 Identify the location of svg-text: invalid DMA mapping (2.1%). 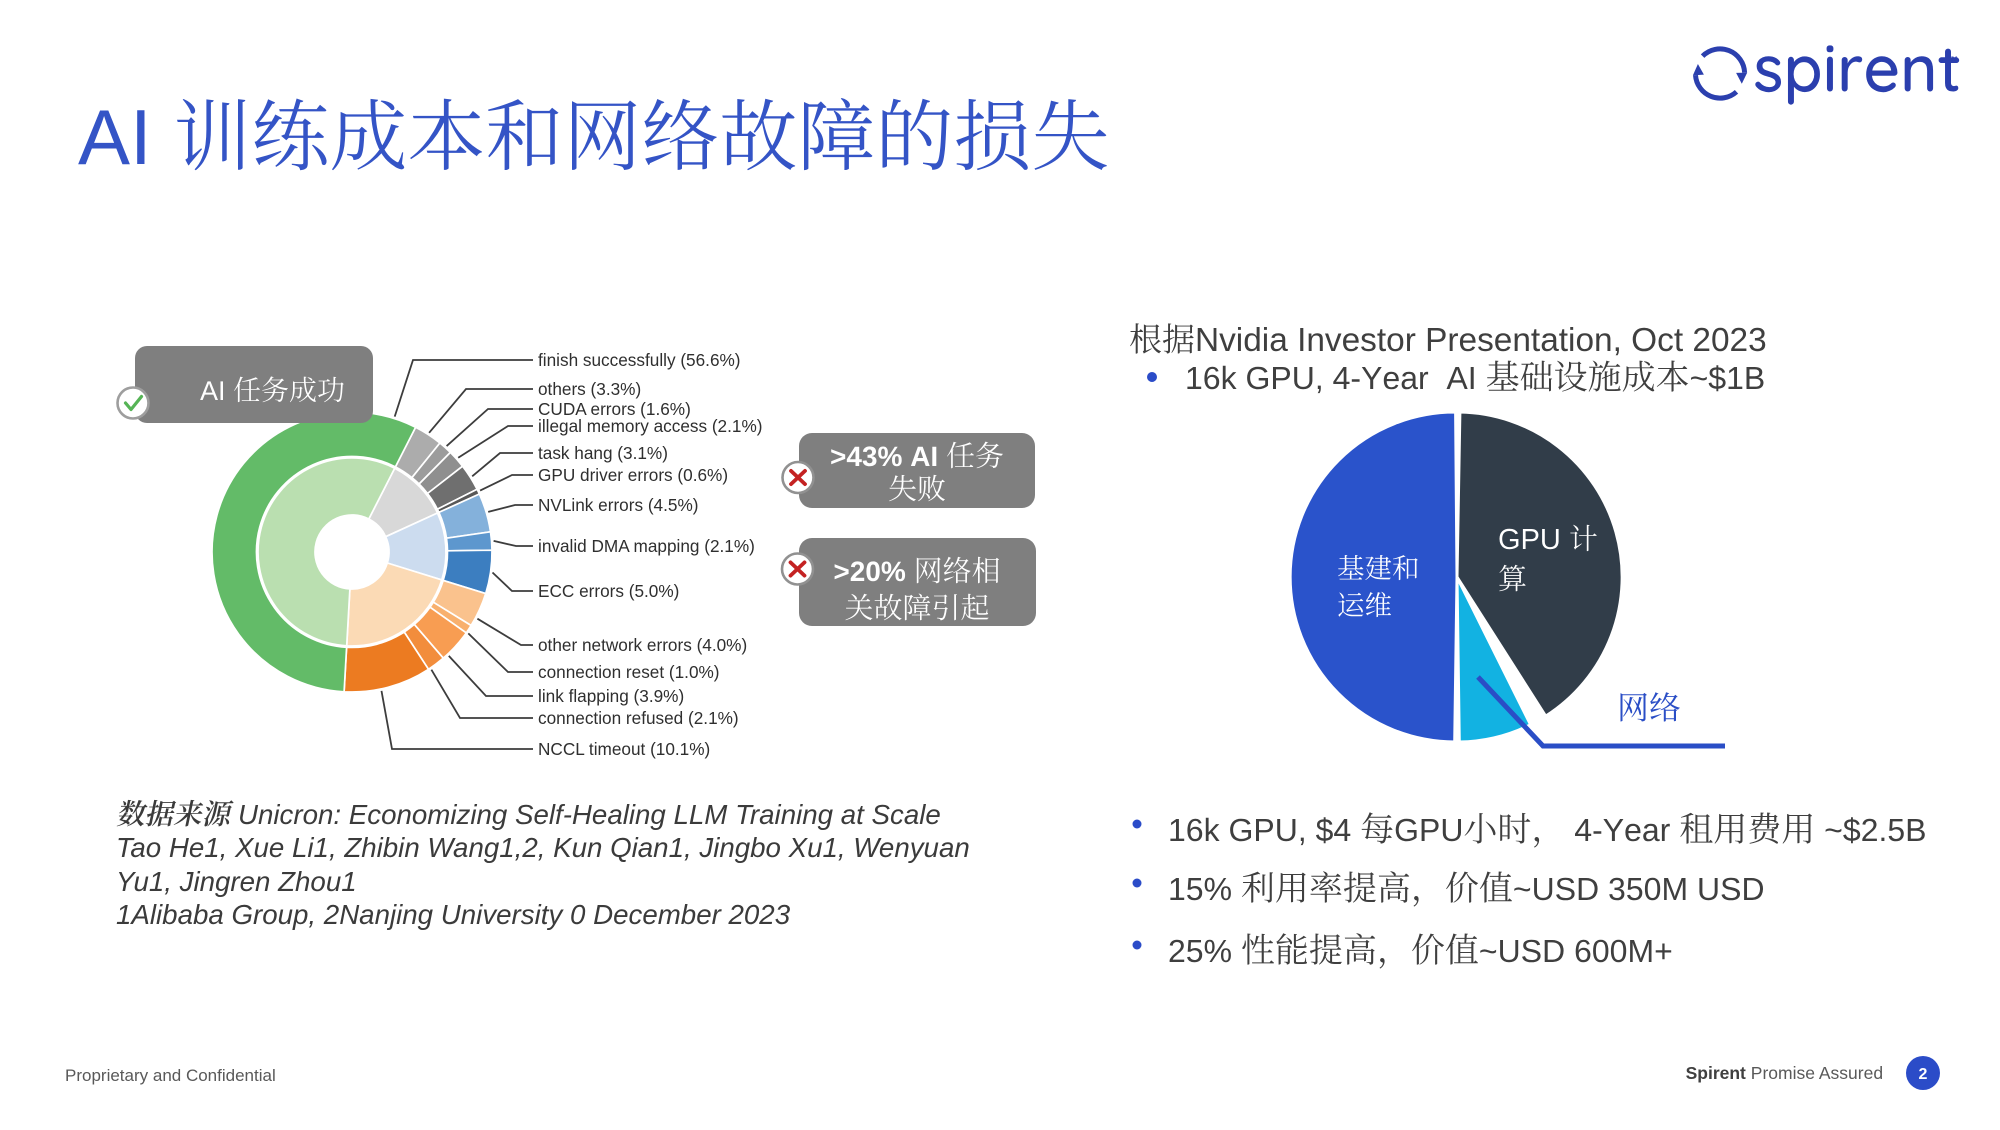
(646, 546).